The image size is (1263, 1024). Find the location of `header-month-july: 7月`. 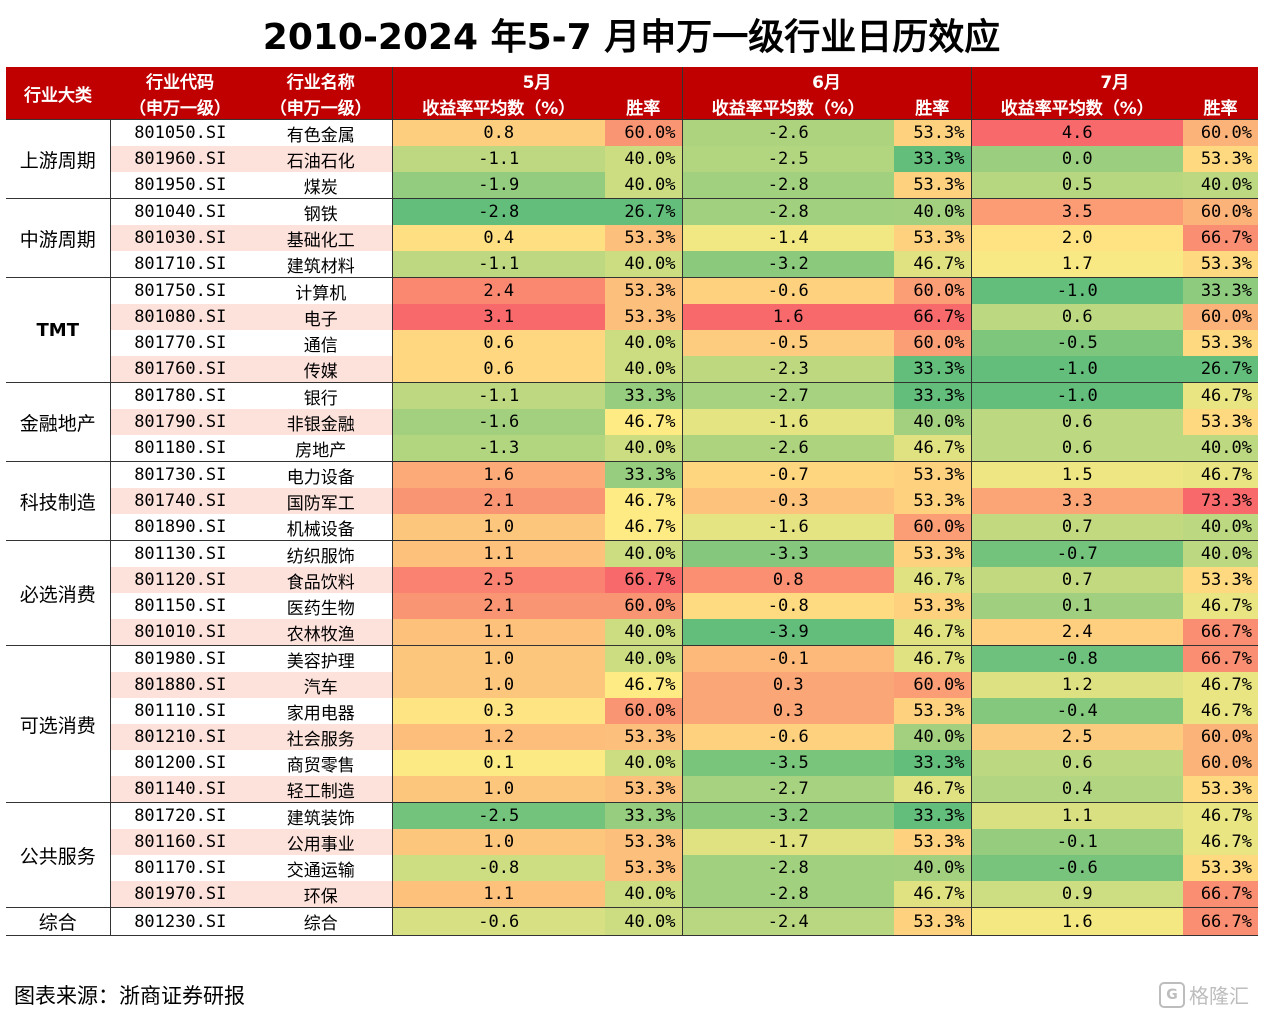

header-month-july: 7月 is located at coordinates (1114, 80).